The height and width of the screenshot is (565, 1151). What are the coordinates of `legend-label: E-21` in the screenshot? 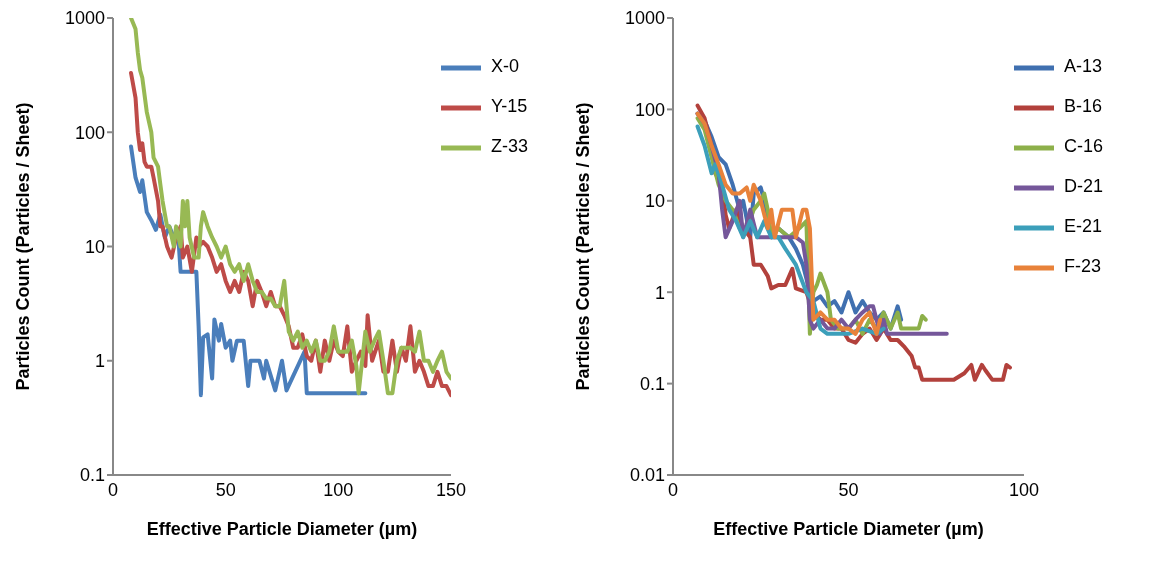 It's located at (1083, 226).